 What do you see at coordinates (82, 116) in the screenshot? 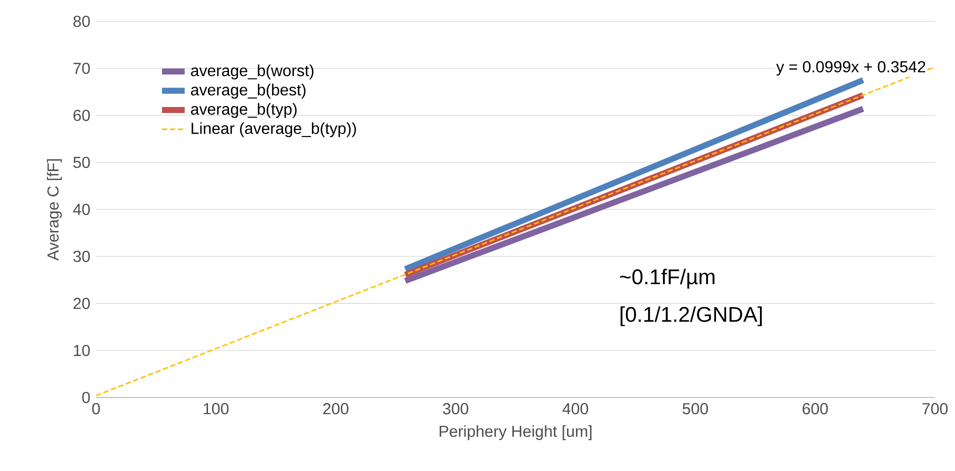
I see `y-tick-label: 60` at bounding box center [82, 116].